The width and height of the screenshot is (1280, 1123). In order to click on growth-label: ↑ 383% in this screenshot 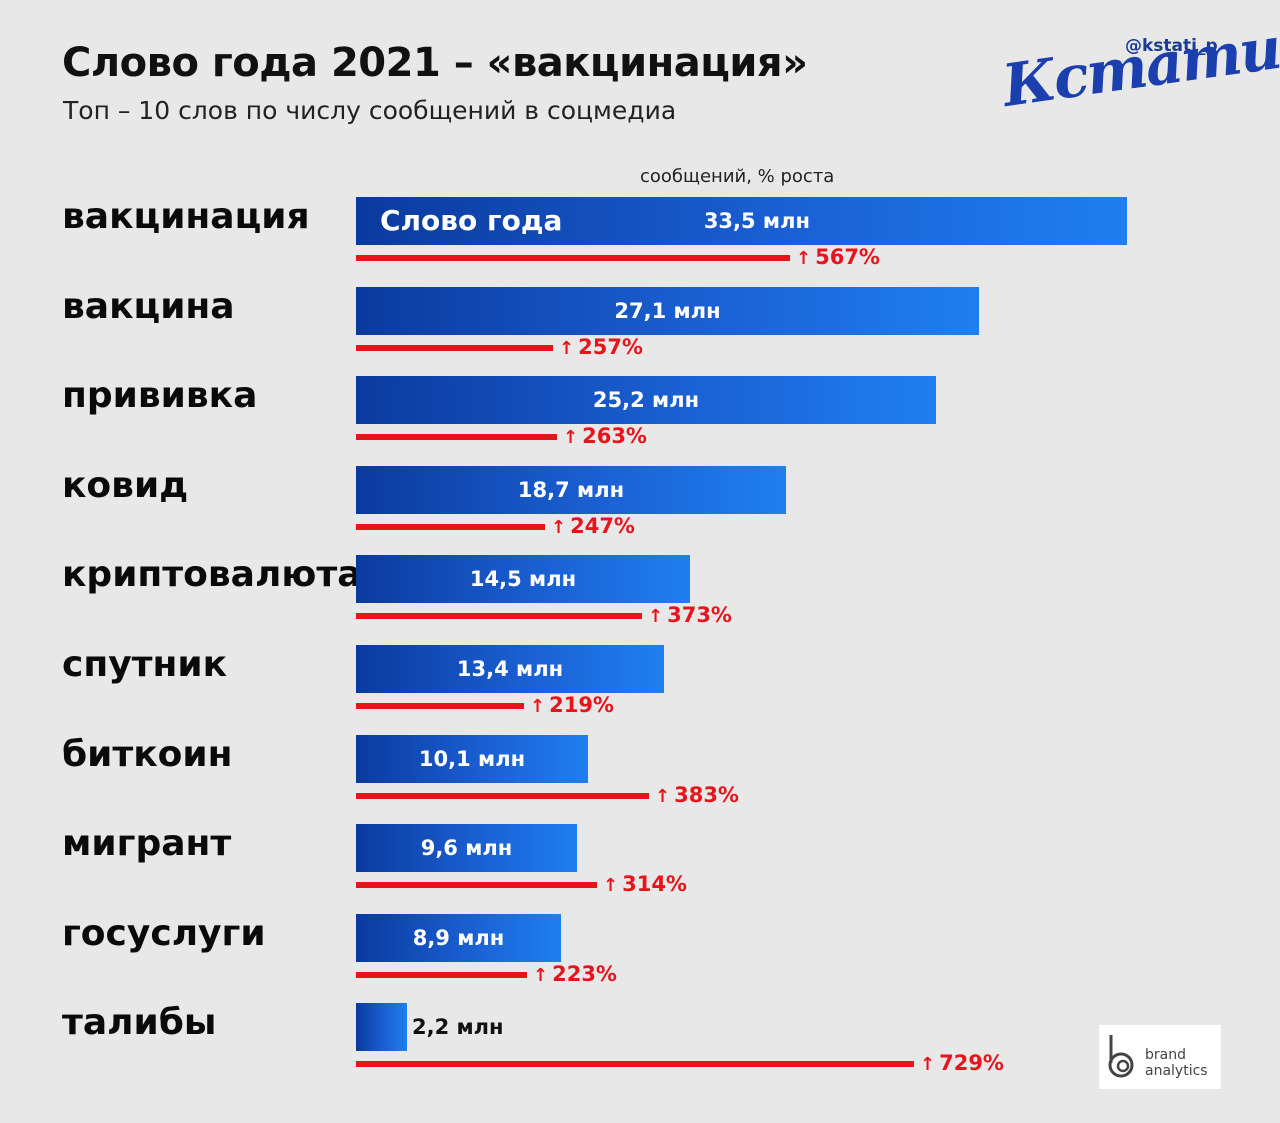, I will do `click(697, 795)`.